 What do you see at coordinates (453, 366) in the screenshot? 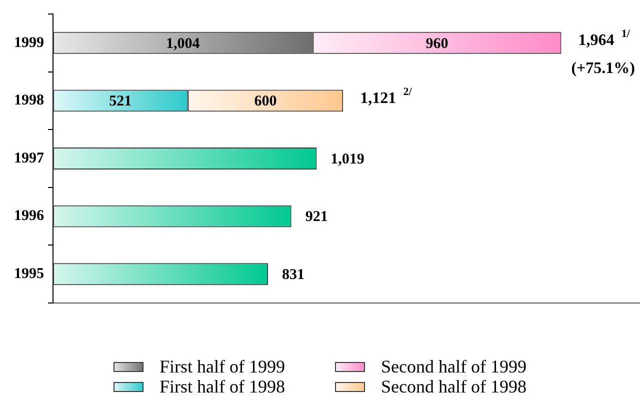
I see `legend-label: Second half of 1999` at bounding box center [453, 366].